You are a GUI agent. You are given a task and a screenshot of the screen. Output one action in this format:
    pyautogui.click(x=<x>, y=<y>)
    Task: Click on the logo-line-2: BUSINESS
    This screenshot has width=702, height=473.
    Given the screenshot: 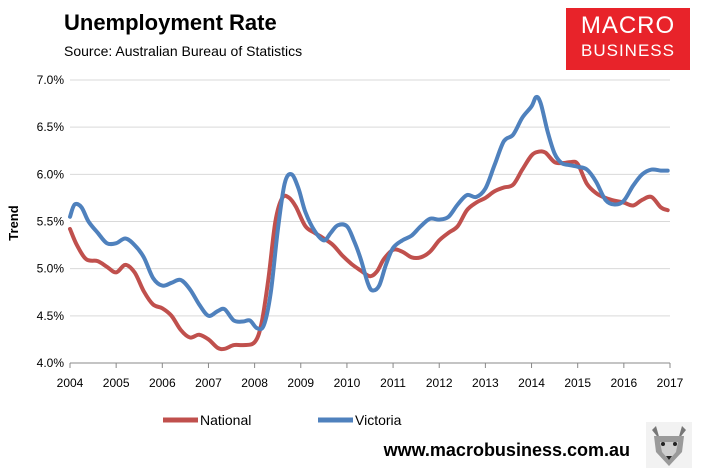 What is the action you would take?
    pyautogui.click(x=628, y=50)
    